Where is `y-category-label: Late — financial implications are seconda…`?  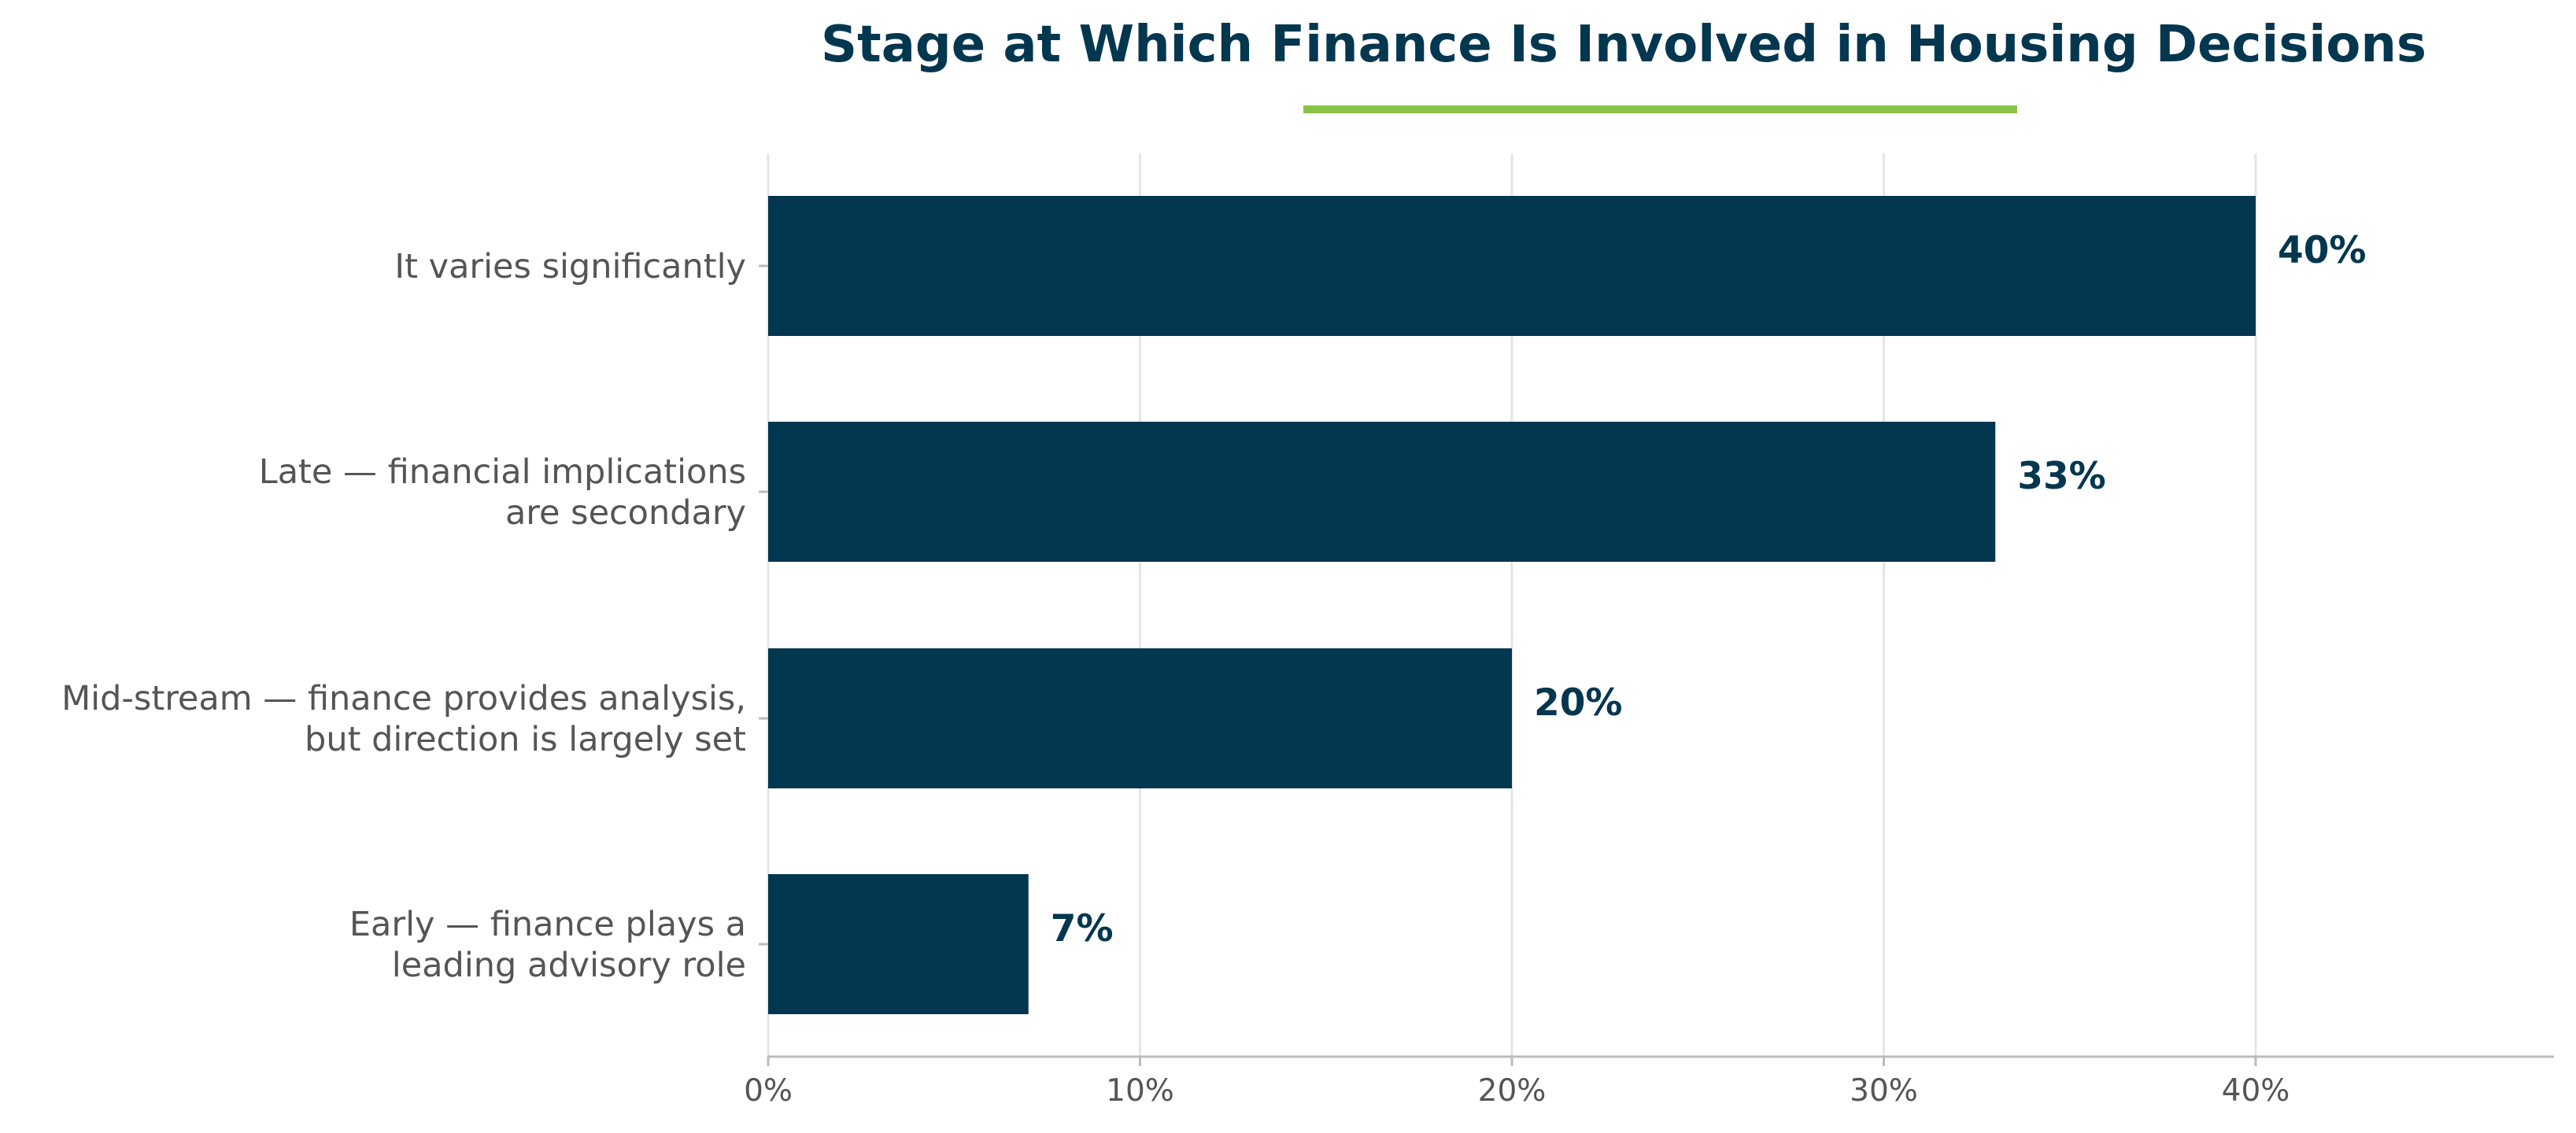 y-category-label: Late — financial implications are seconda… is located at coordinates (502, 492).